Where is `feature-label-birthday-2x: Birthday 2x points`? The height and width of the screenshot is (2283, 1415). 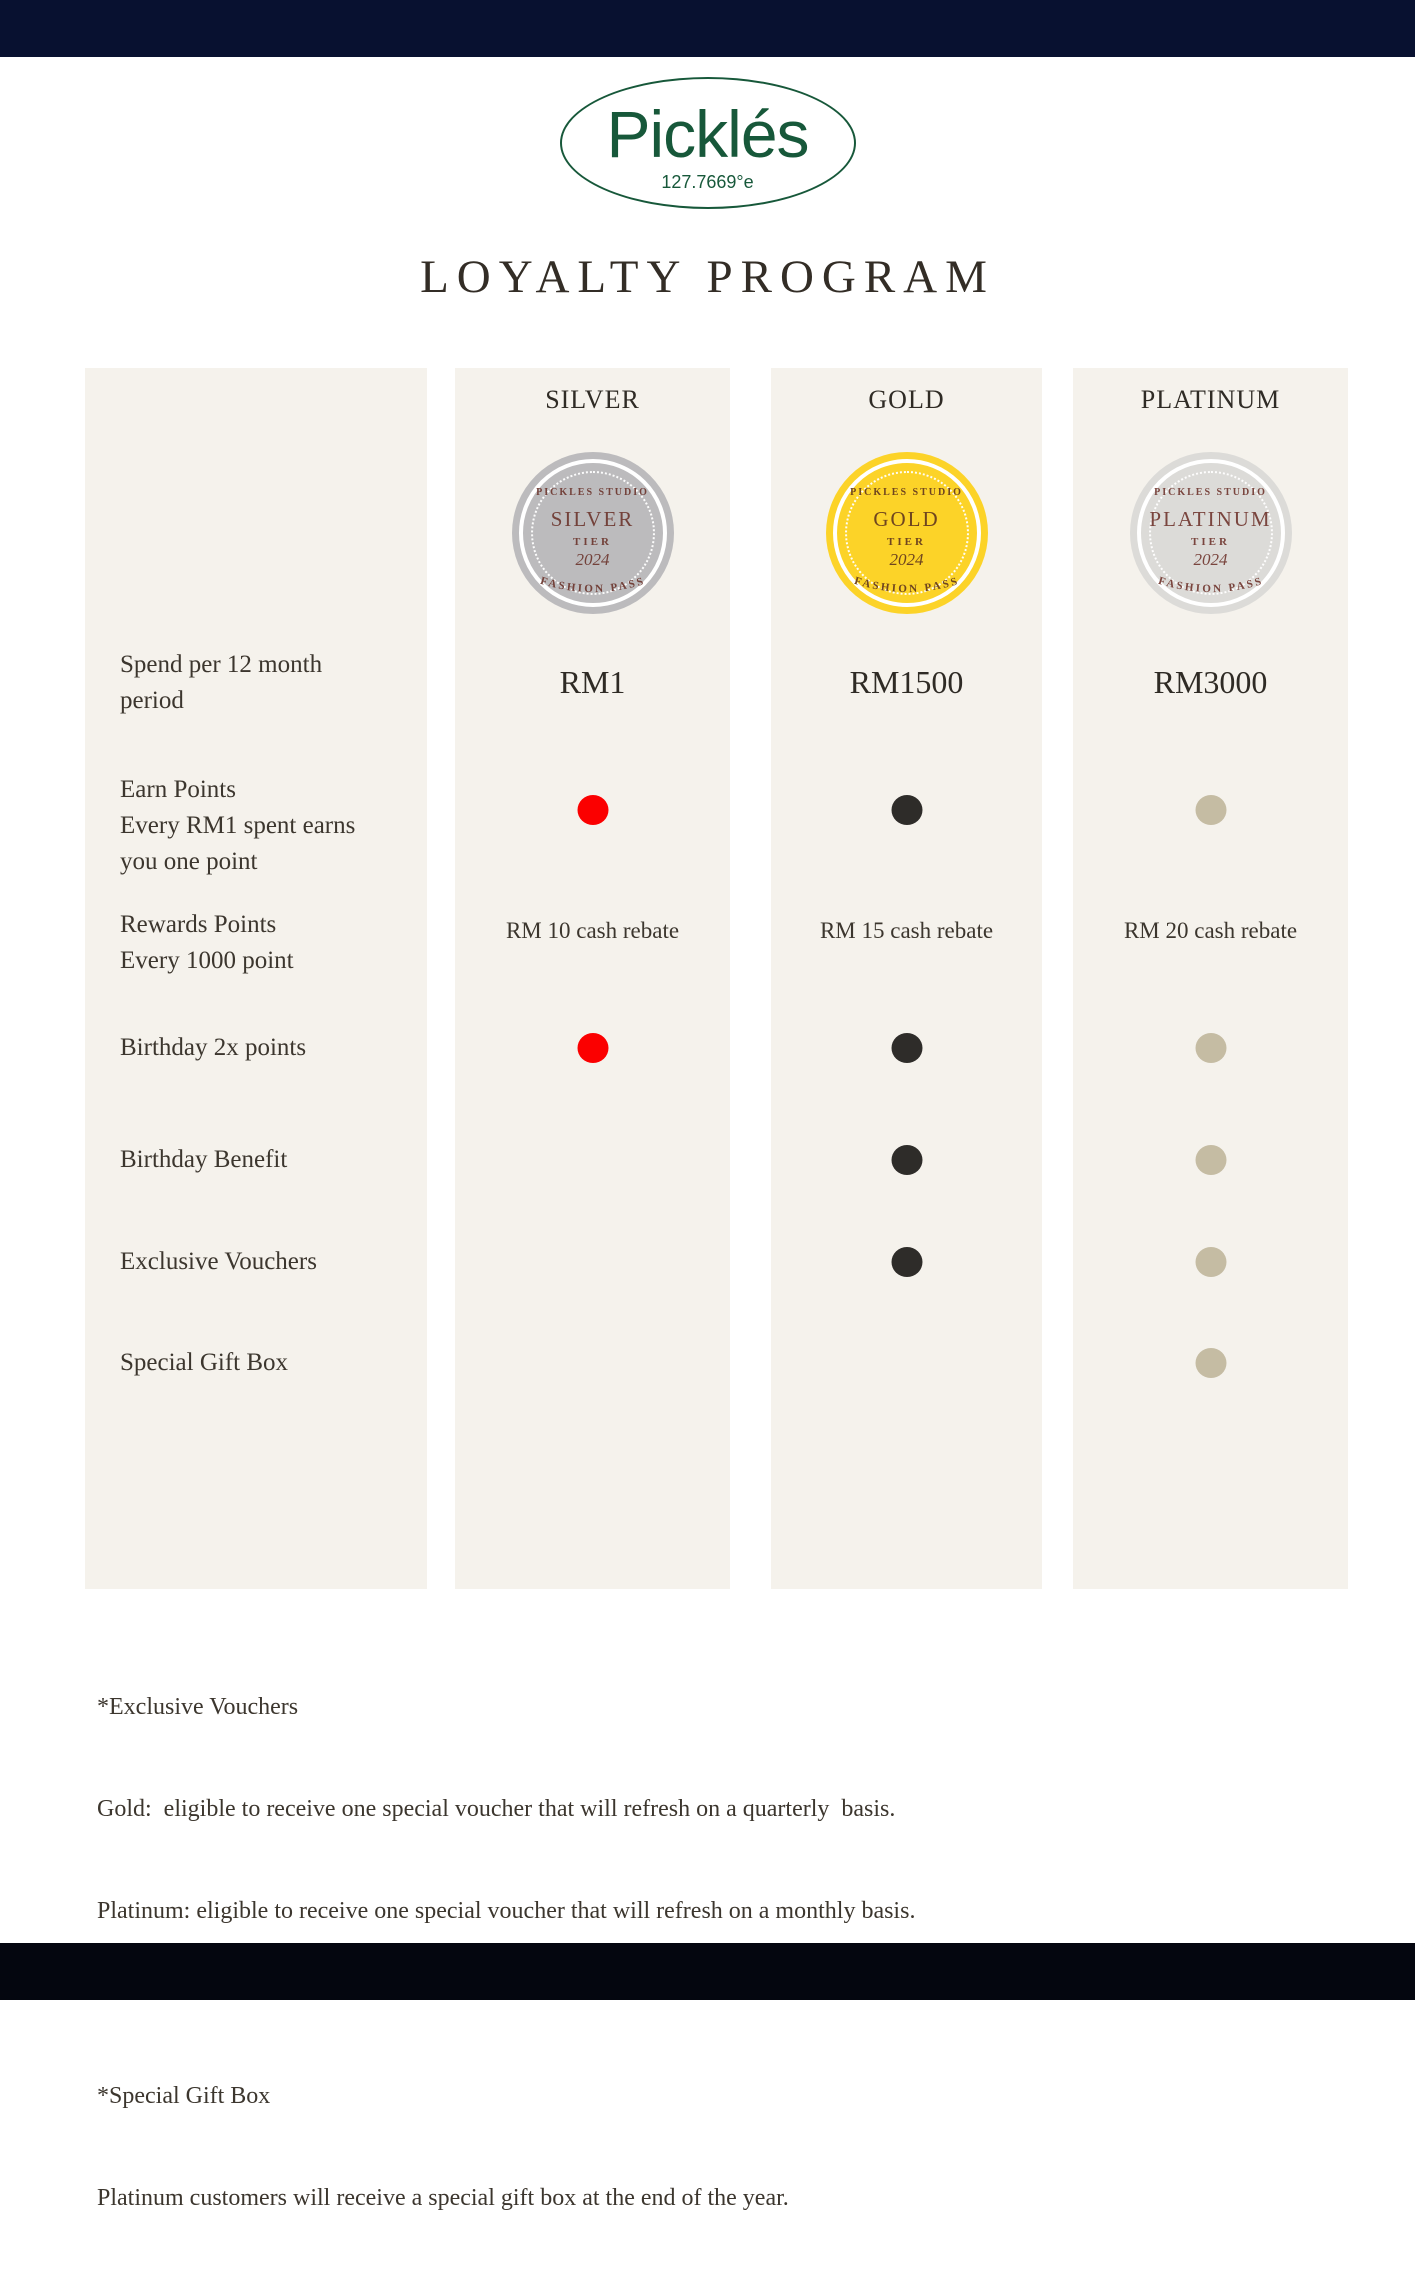
feature-label-birthday-2x: Birthday 2x points is located at coordinates (213, 1047).